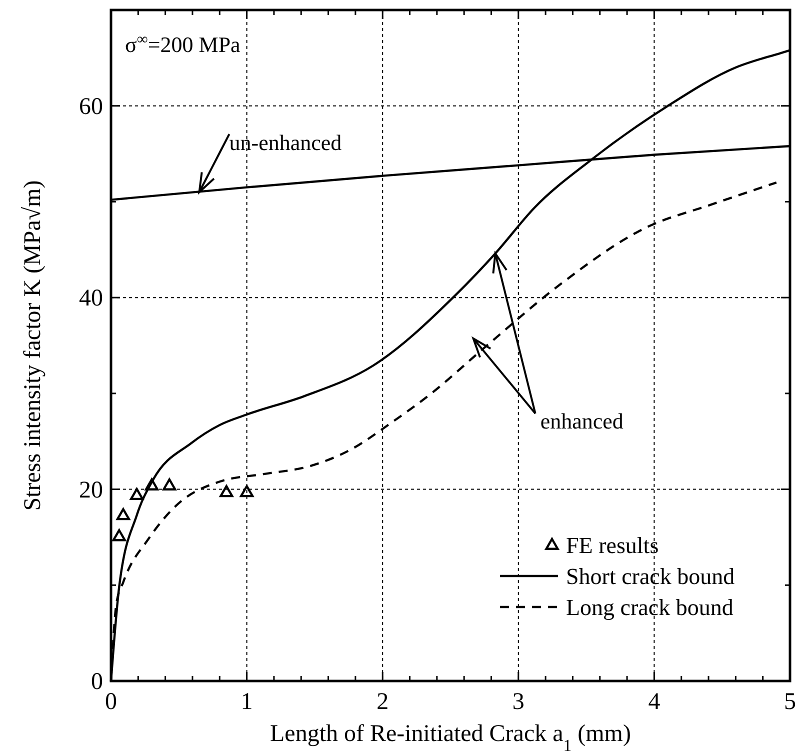 Image resolution: width=810 pixels, height=751 pixels. I want to click on annotation: σ$^{∞}$=200 MPa, so click(183, 43).